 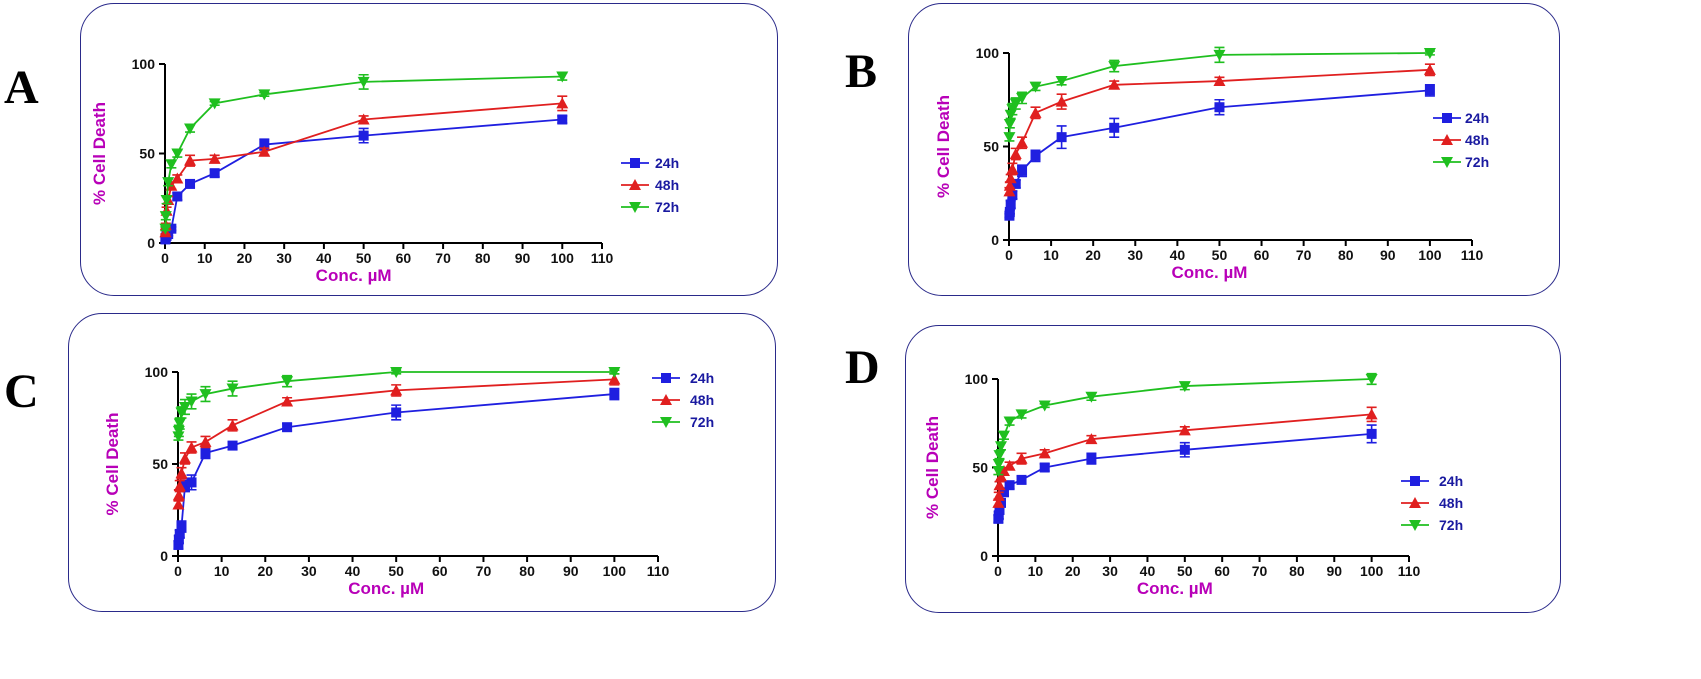 What do you see at coordinates (1036, 571) in the screenshot?
I see `chart-d-x-tick-label: 10` at bounding box center [1036, 571].